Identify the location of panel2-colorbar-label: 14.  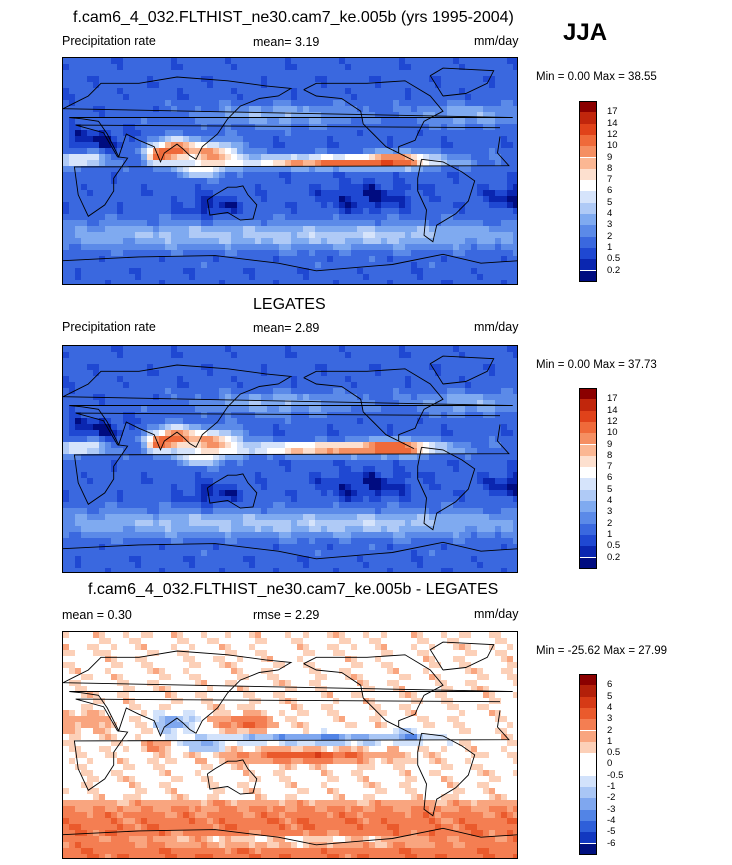
(612, 410).